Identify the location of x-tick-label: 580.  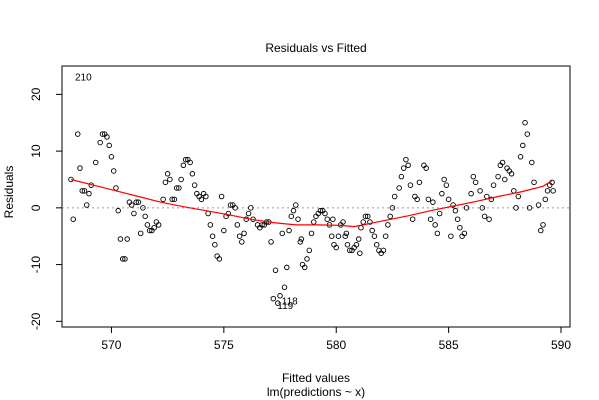
(336, 345).